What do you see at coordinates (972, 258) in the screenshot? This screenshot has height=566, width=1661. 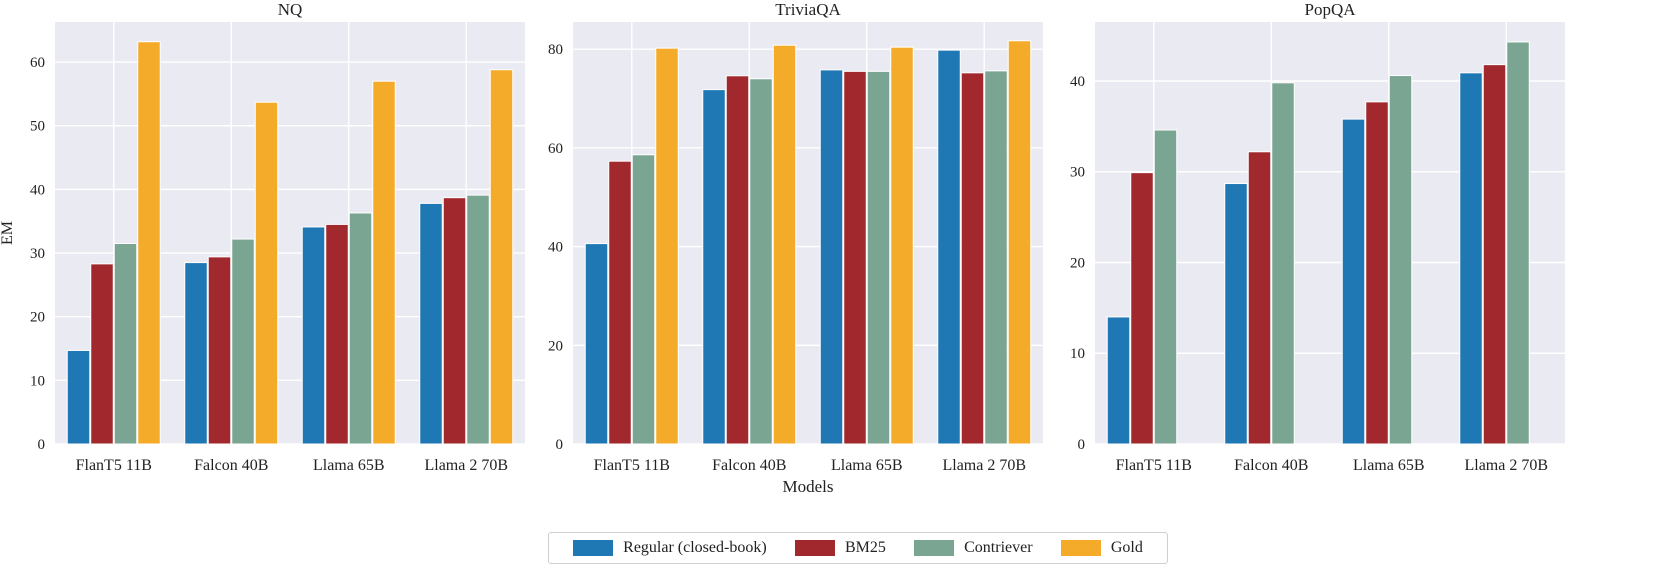 I see `triviaqa-bar-bm25-llama-2-70b` at bounding box center [972, 258].